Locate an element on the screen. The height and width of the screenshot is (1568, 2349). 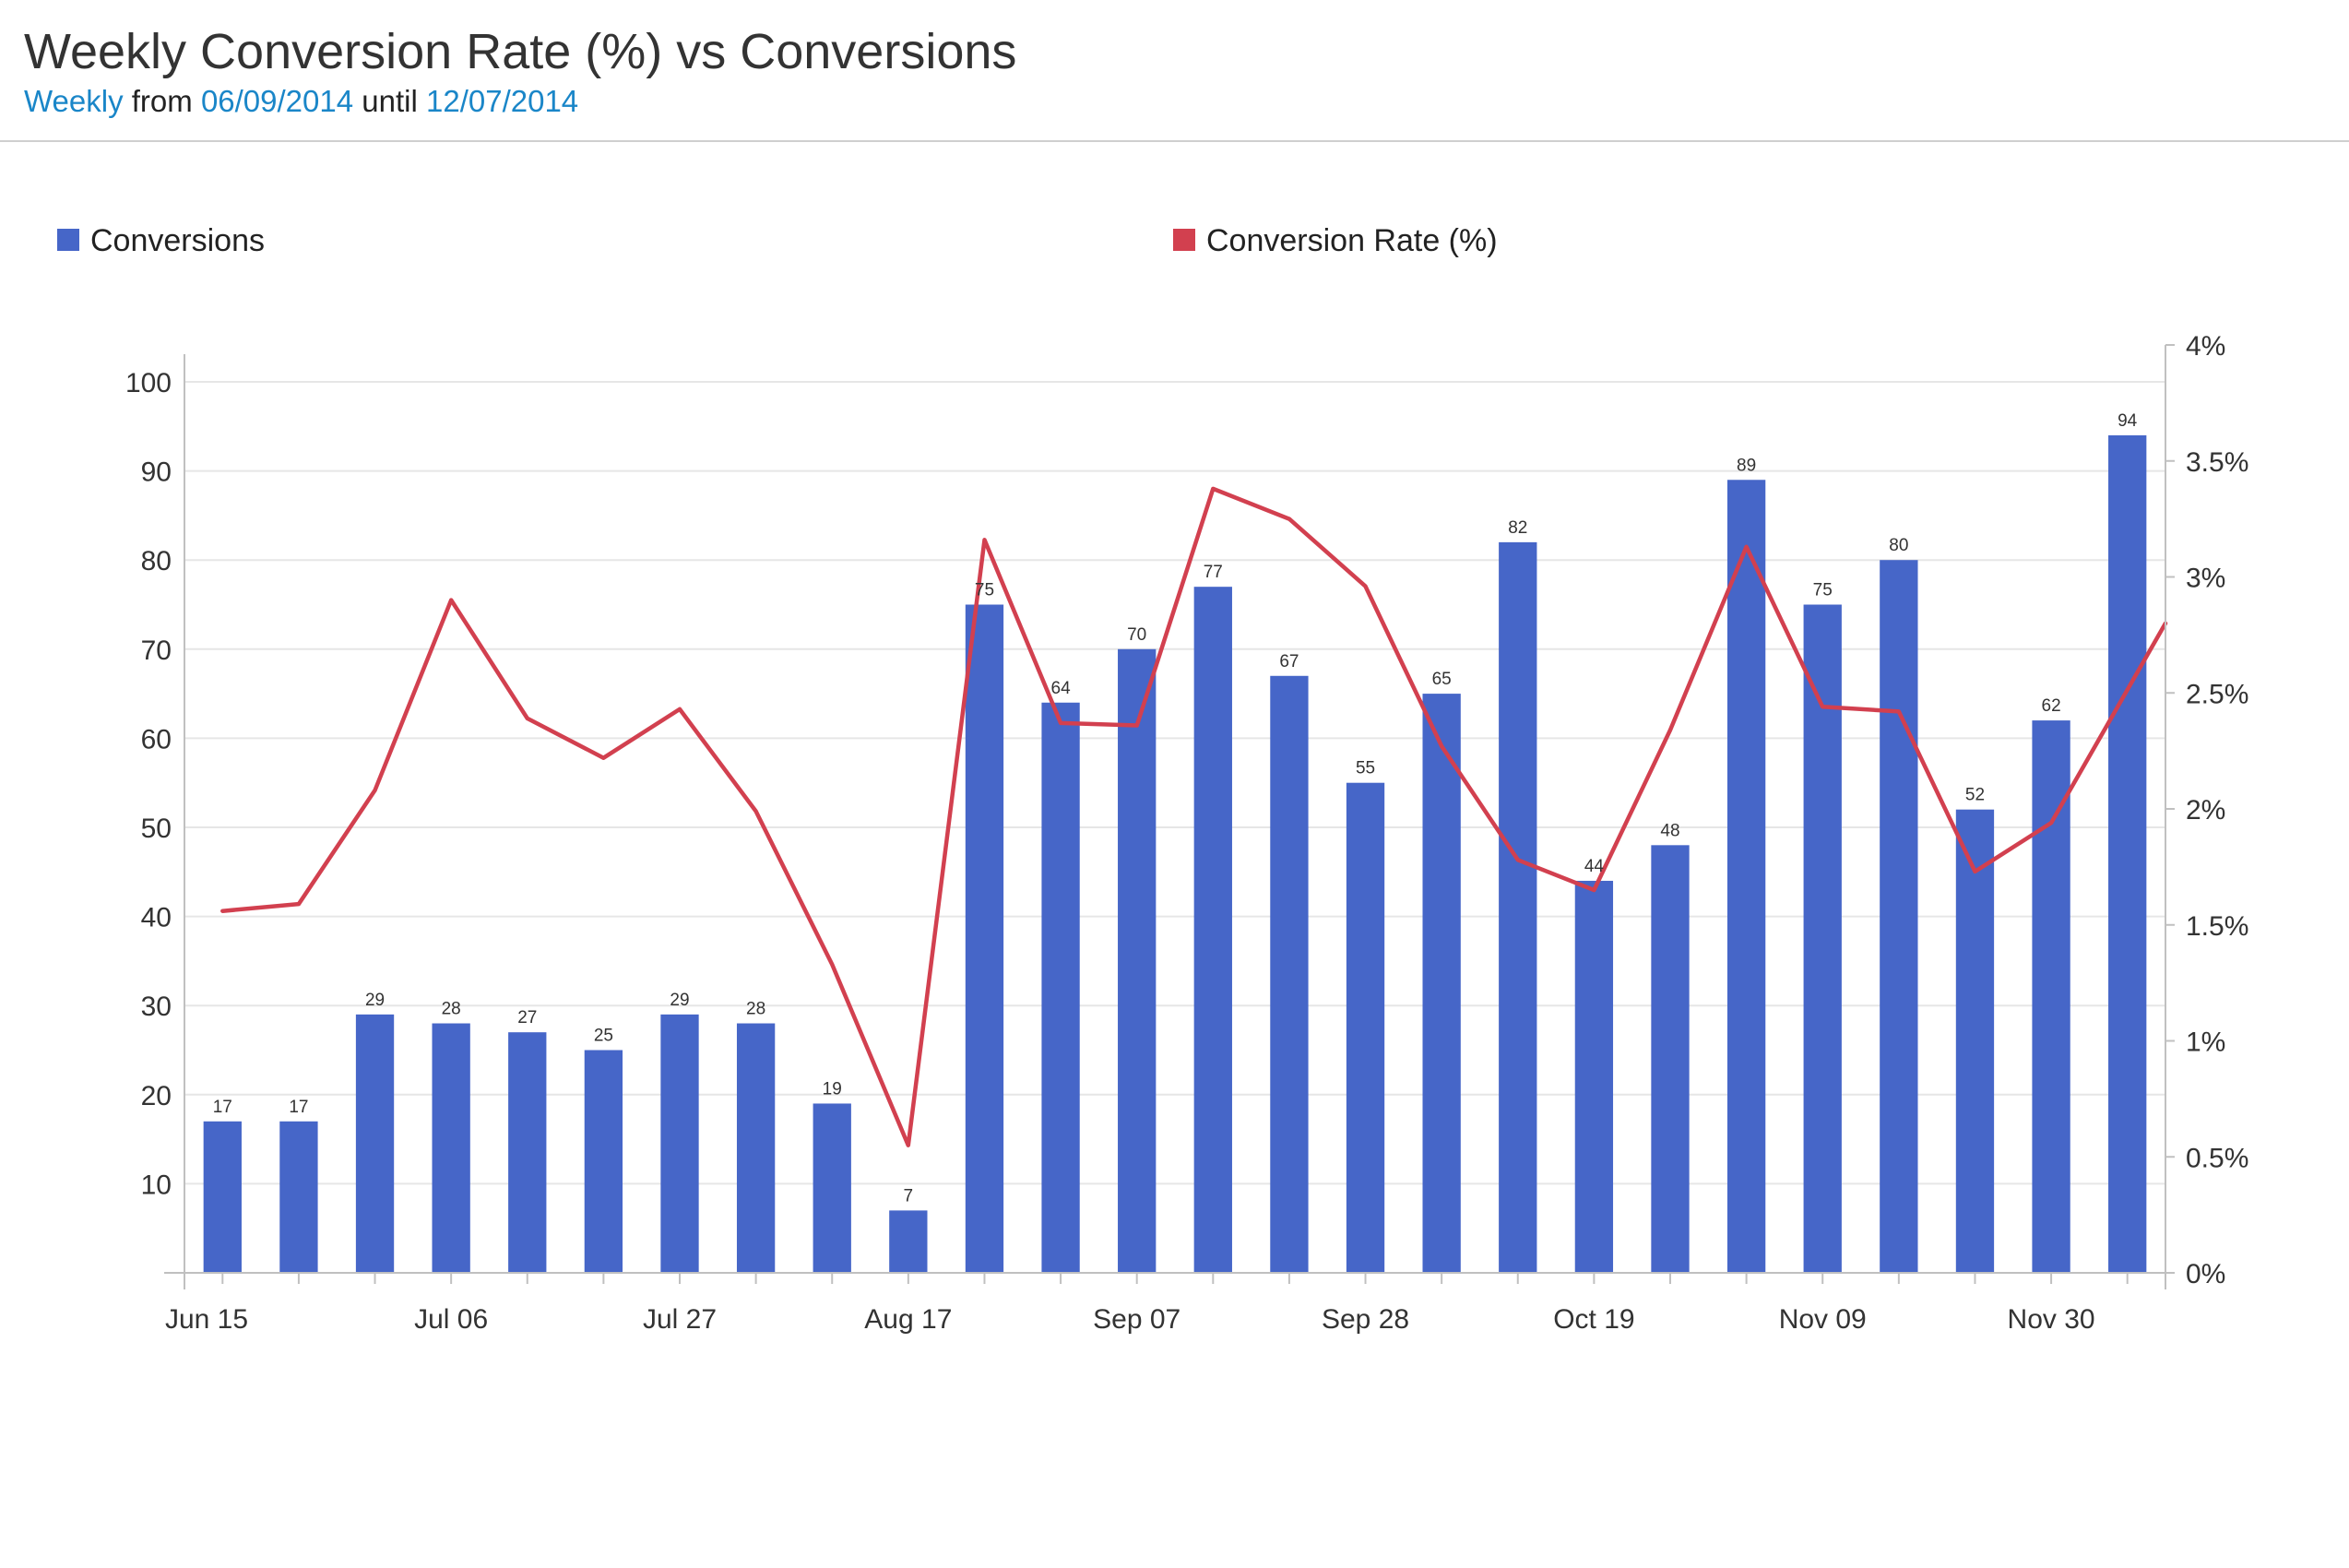
bar-value-label: 62 is located at coordinates (2051, 706).